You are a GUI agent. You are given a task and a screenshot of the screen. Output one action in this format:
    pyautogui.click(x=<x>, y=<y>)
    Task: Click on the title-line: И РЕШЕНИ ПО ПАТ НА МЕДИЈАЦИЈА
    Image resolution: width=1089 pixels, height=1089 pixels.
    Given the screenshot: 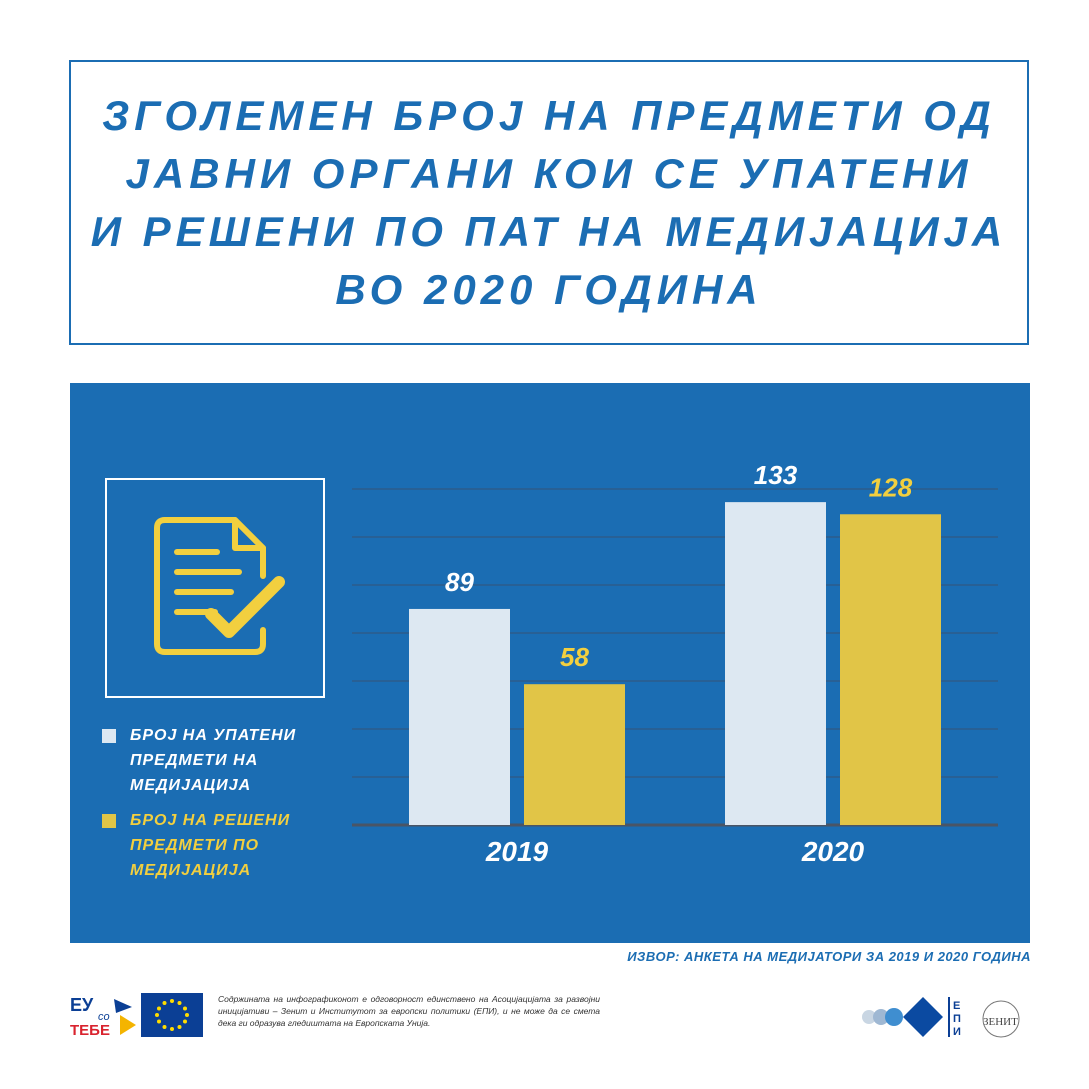 What is the action you would take?
    pyautogui.click(x=549, y=231)
    